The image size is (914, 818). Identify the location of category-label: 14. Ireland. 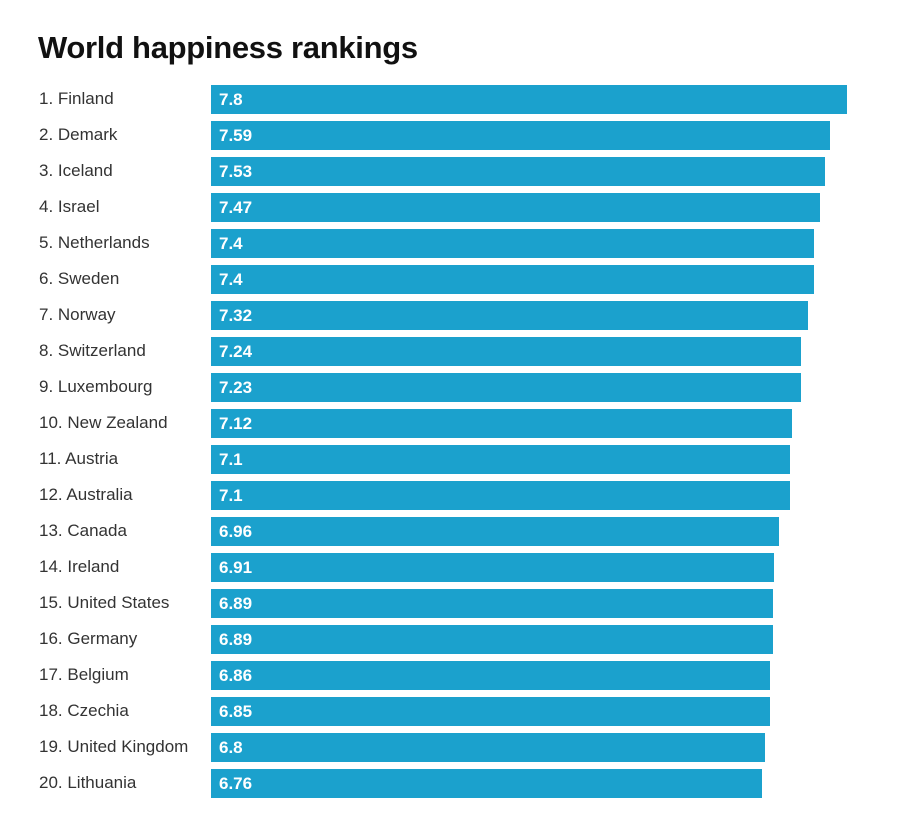
(79, 566).